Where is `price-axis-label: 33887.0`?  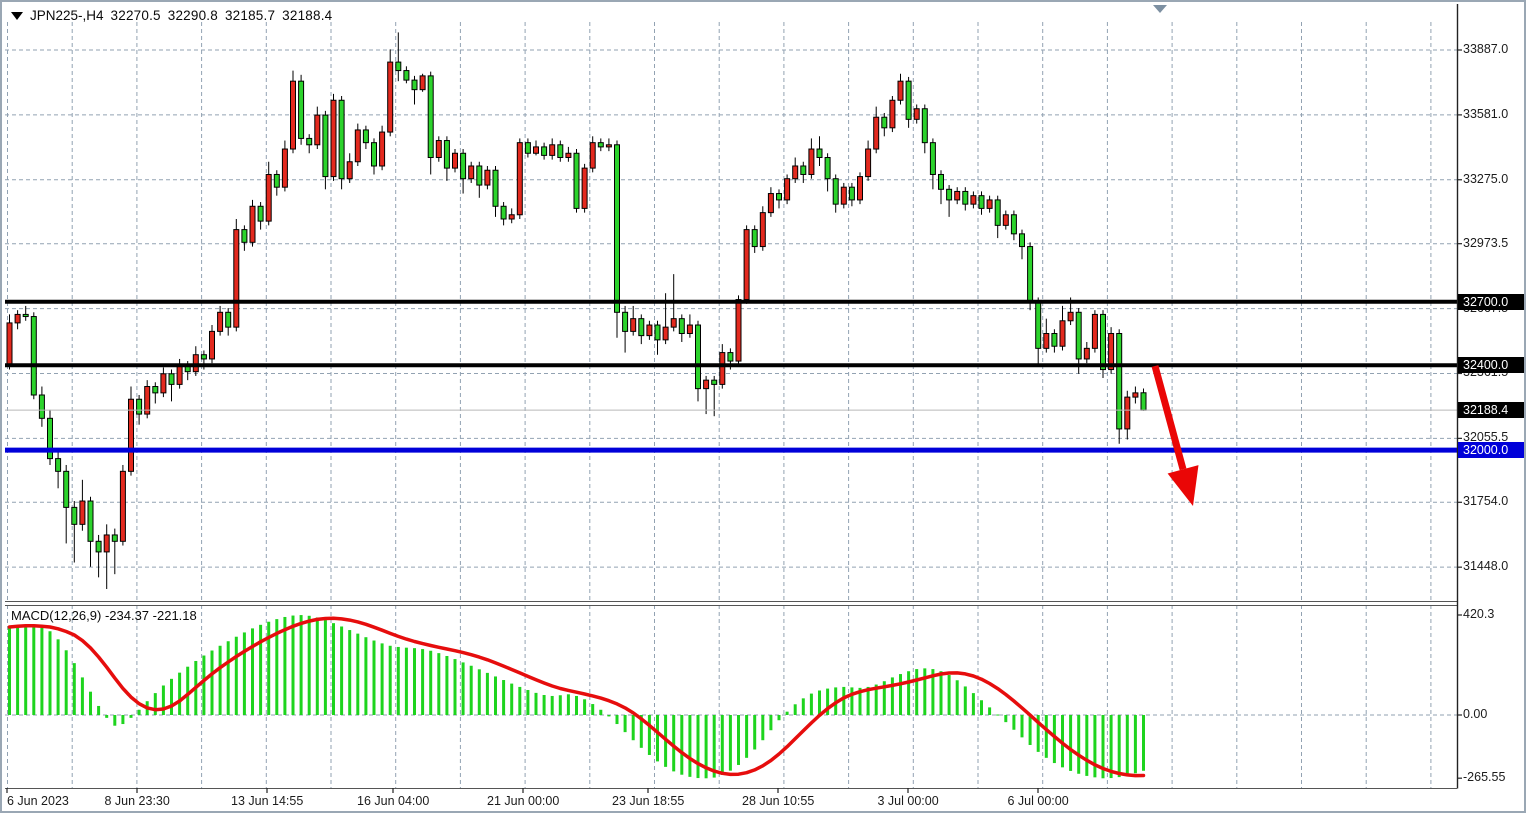
price-axis-label: 33887.0 is located at coordinates (1486, 49).